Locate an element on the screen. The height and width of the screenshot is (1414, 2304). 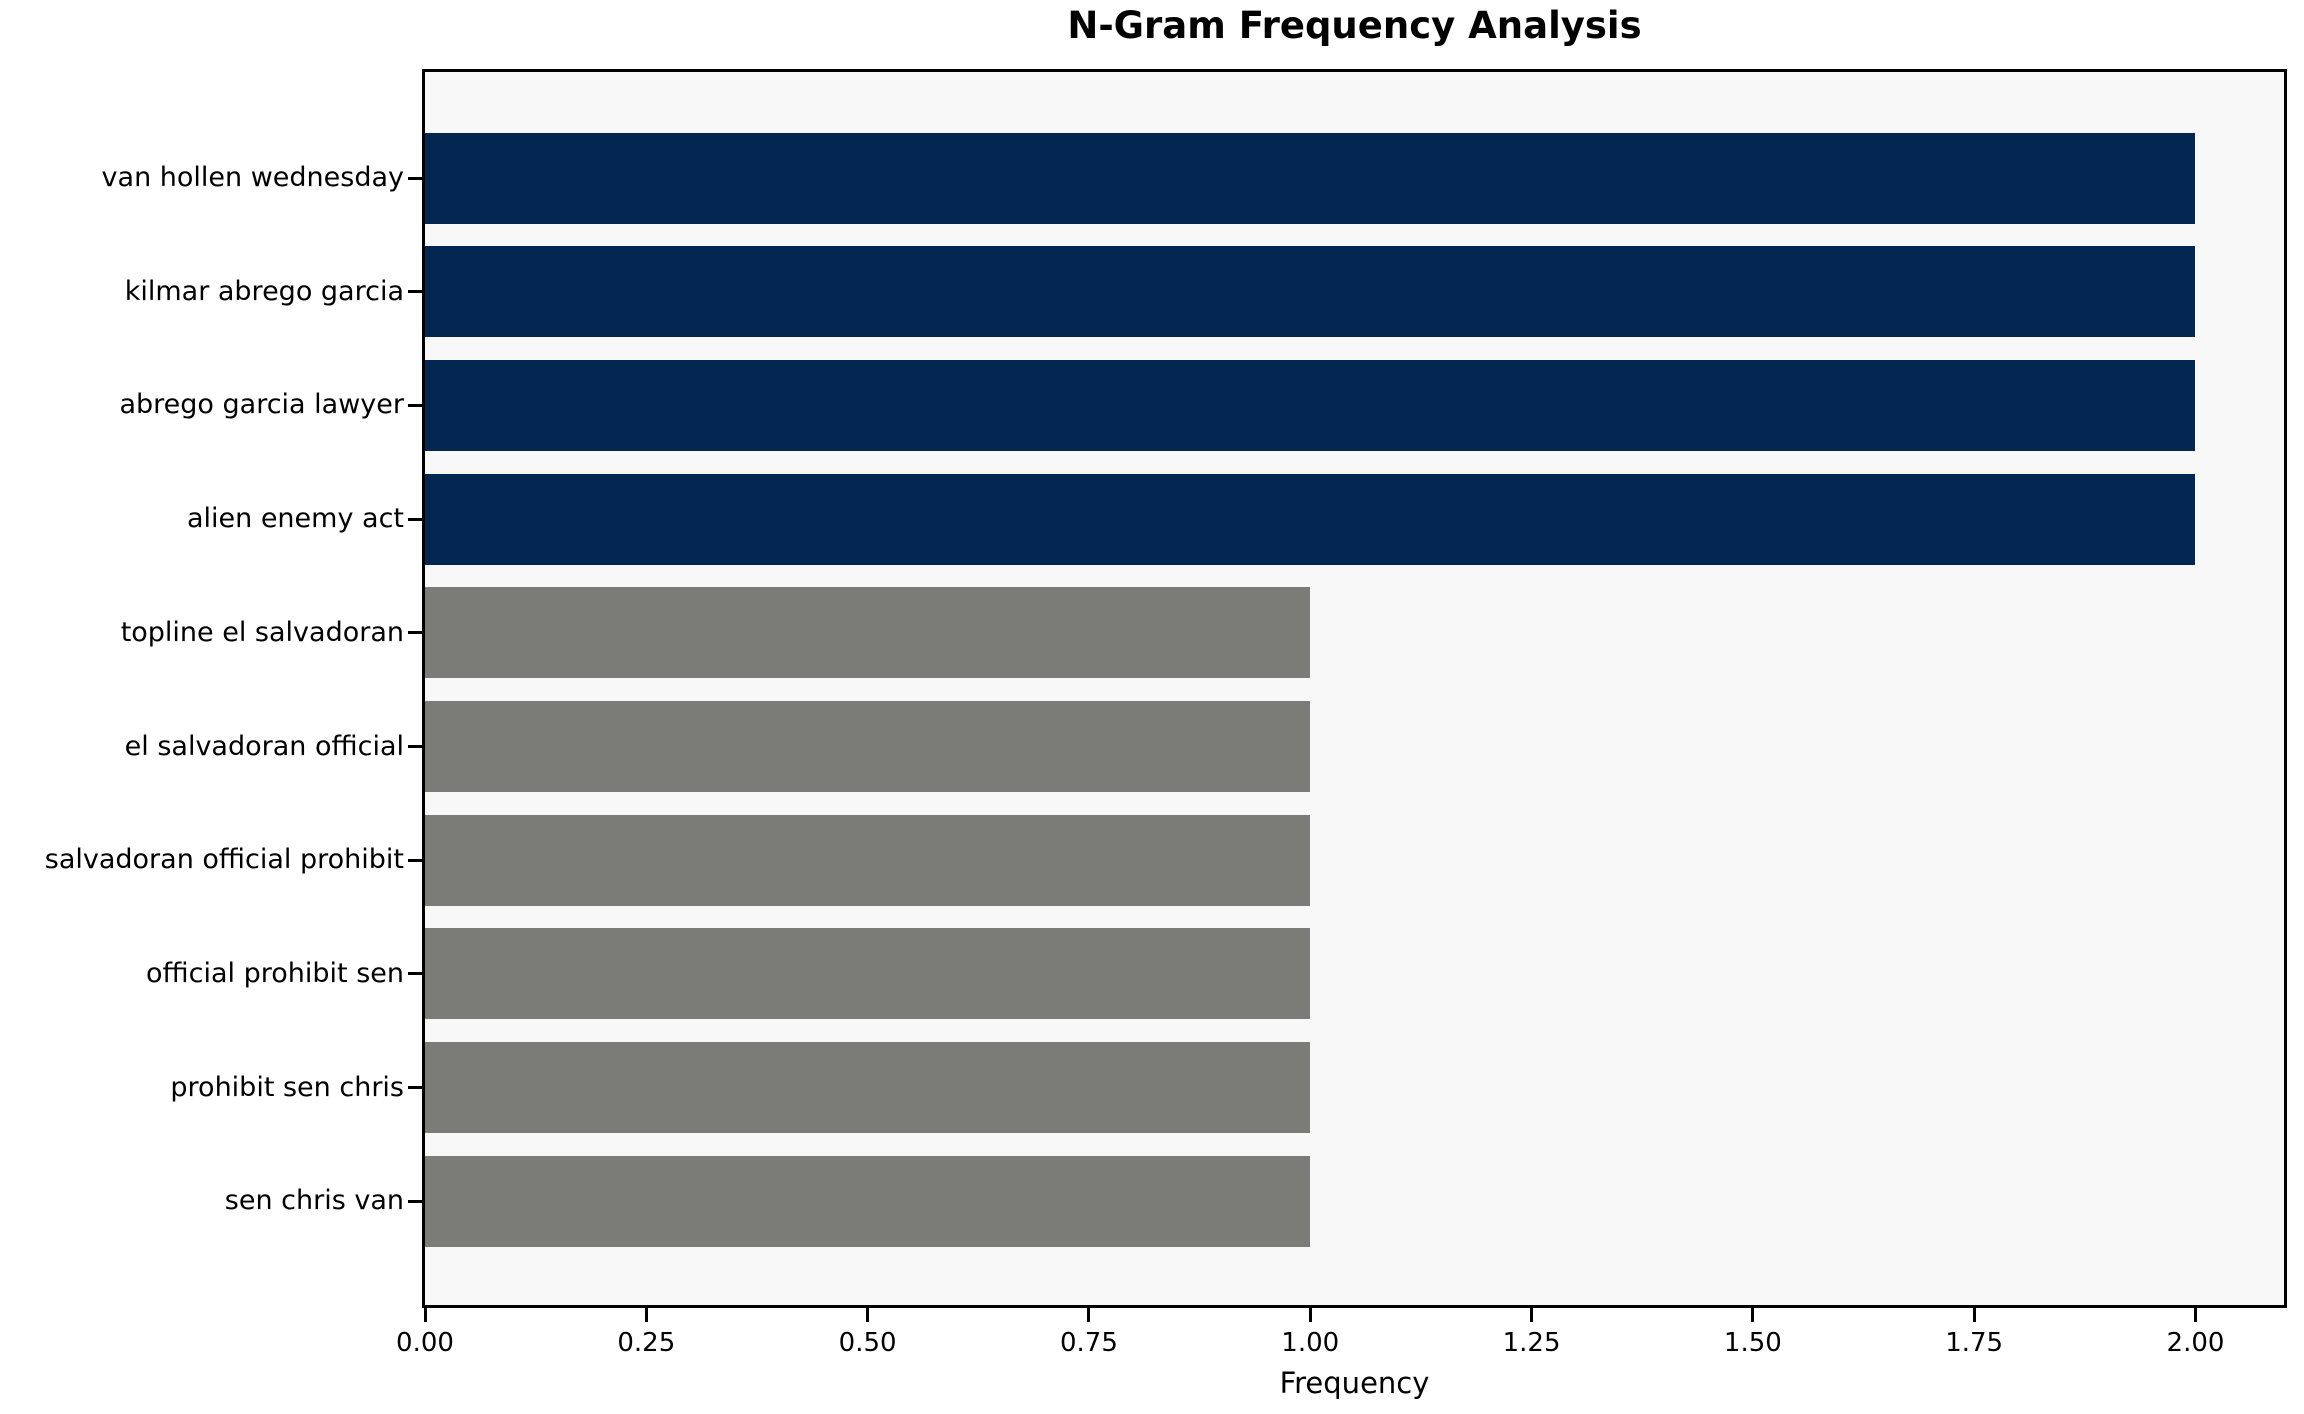
y-tick-label: el salvadoran official is located at coordinates (264, 746).